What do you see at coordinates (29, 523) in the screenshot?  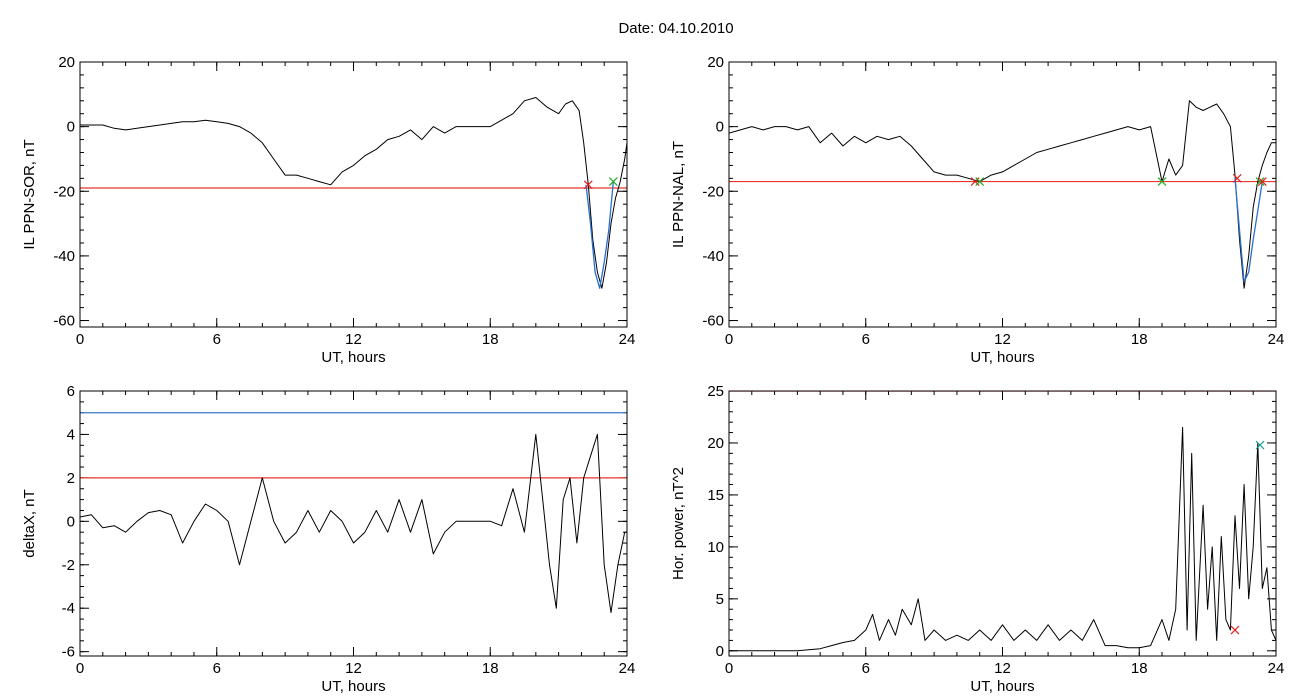 I see `y-axis-label: deltaX, nT` at bounding box center [29, 523].